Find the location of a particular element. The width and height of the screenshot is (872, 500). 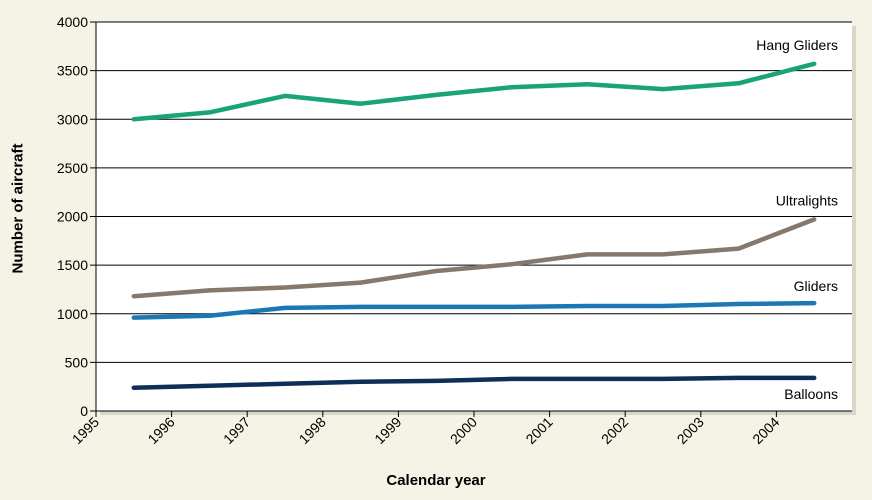

y-axis-label: Number of aircraft is located at coordinates (18, 209).